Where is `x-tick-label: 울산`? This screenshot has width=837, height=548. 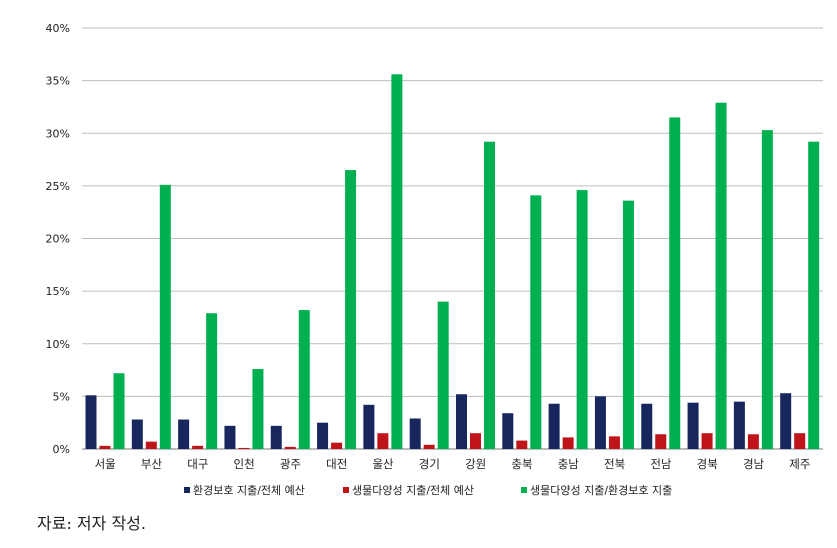 x-tick-label: 울산 is located at coordinates (383, 464).